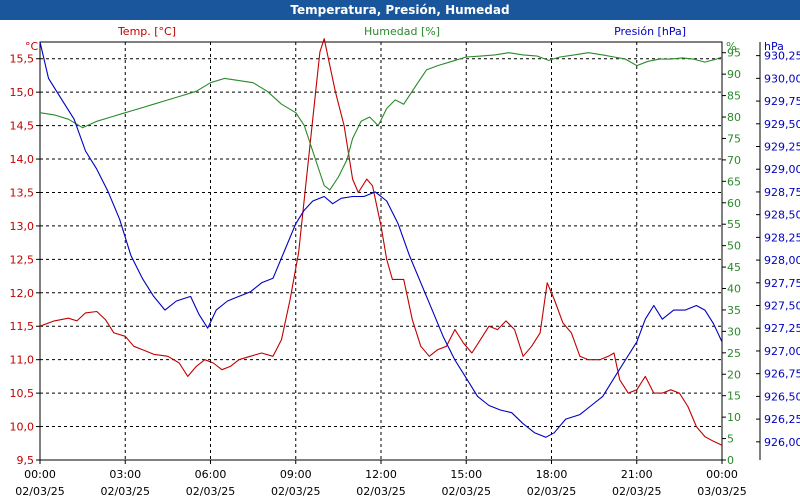  What do you see at coordinates (734, 53) in the screenshot?
I see `humidity-tick-label: 95` at bounding box center [734, 53].